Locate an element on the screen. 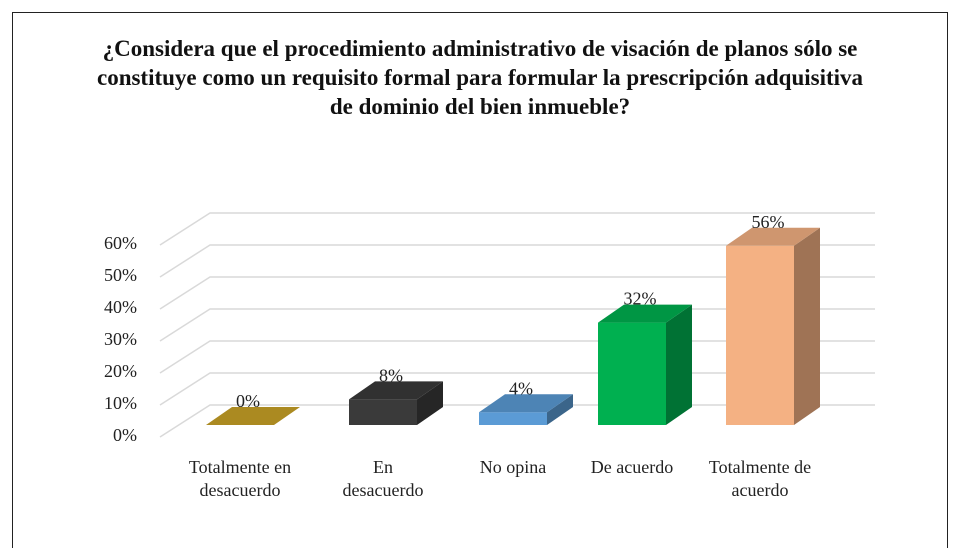 This screenshot has width=960, height=550. x-tick-label: Totalmente de acuerdo is located at coordinates (760, 478).